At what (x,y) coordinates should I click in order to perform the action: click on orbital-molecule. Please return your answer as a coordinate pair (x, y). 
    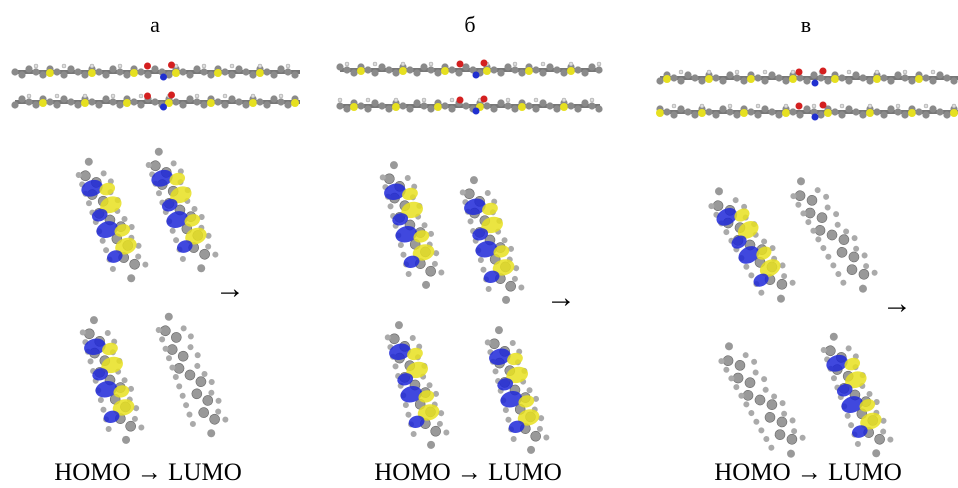
    Looking at the image, I should click on (752, 245).